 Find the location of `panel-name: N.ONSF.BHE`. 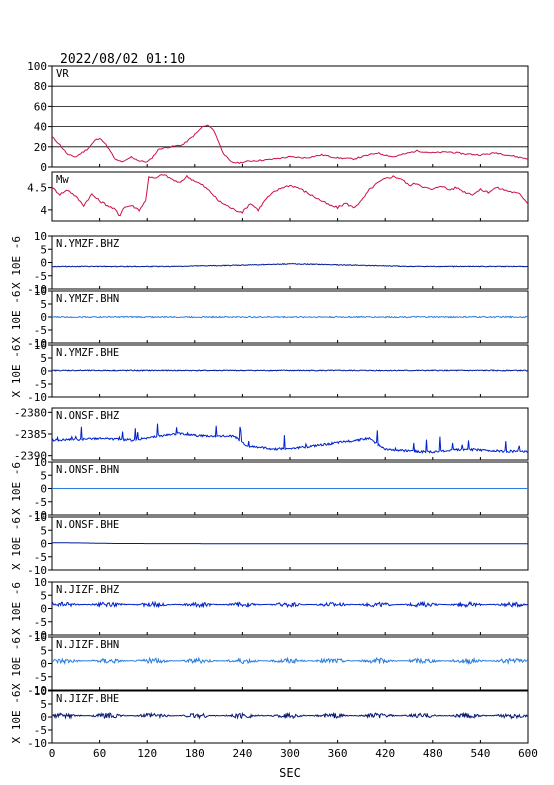

panel-name: N.ONSF.BHE is located at coordinates (87, 525).